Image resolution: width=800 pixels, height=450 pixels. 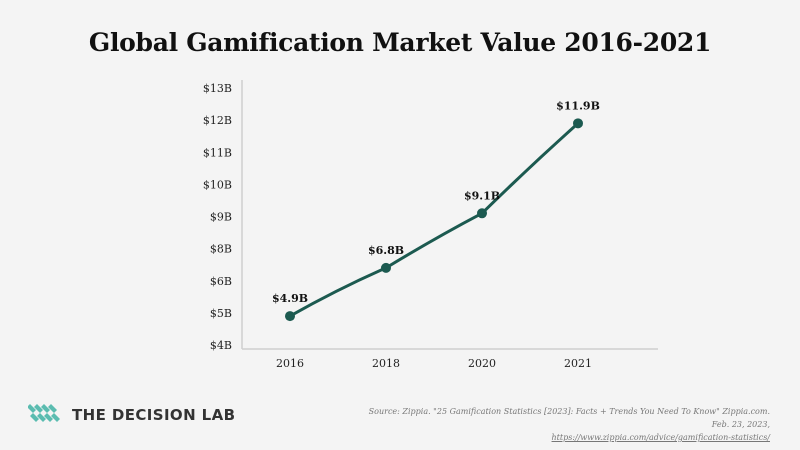 What do you see at coordinates (221, 313) in the screenshot?
I see `y-tick-label: $5B` at bounding box center [221, 313].